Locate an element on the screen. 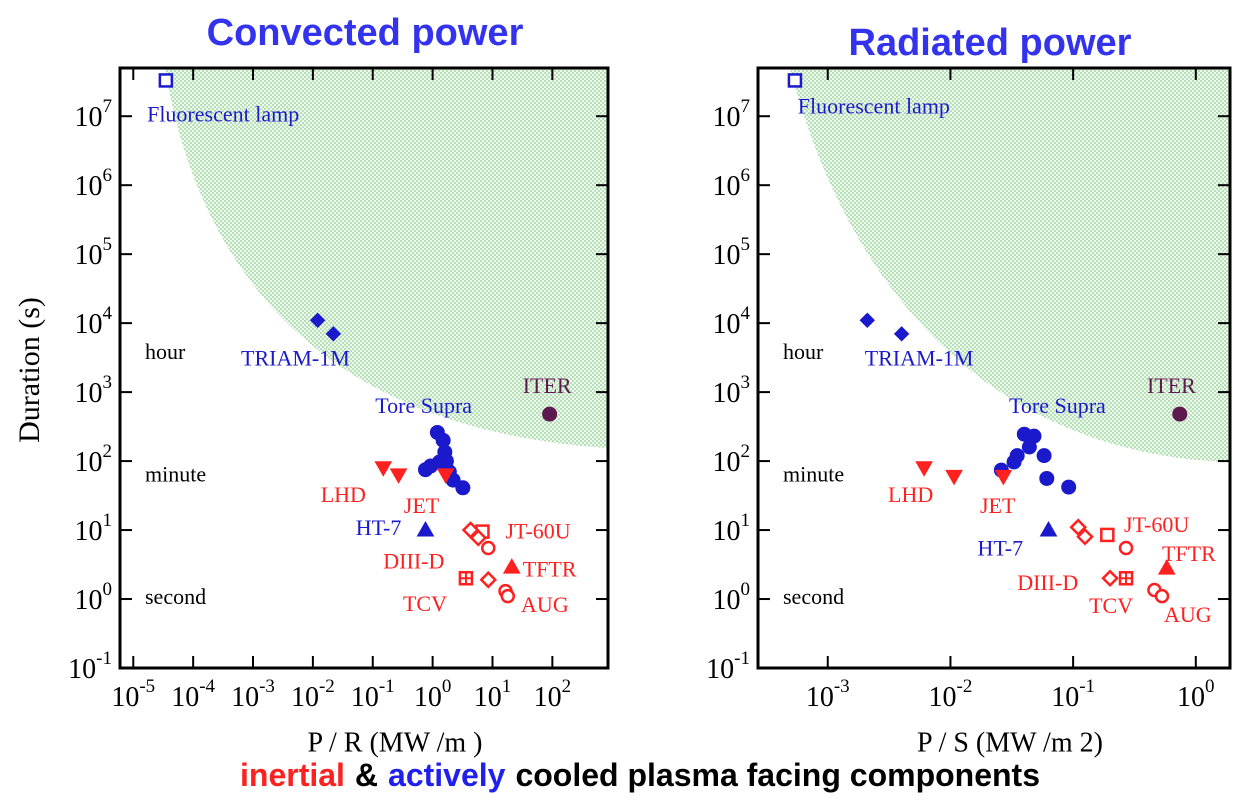  x-tick-label: 10⁻¹ is located at coordinates (373, 694).